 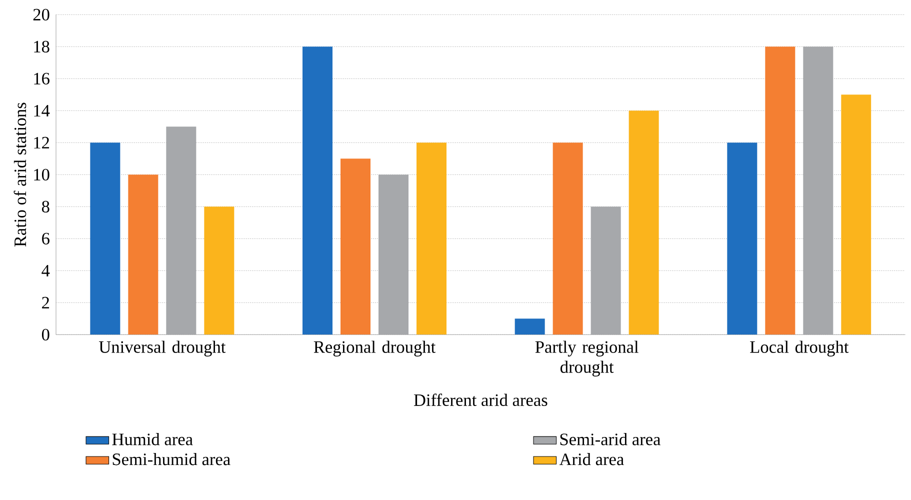 What do you see at coordinates (162, 348) in the screenshot?
I see `x-tick-label: Universal drought` at bounding box center [162, 348].